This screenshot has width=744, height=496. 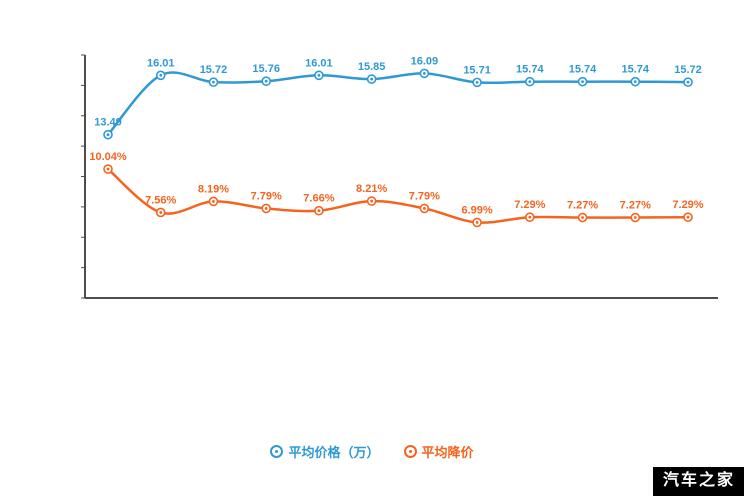 I want to click on avg-price-point-label: 15.71, so click(x=477, y=70).